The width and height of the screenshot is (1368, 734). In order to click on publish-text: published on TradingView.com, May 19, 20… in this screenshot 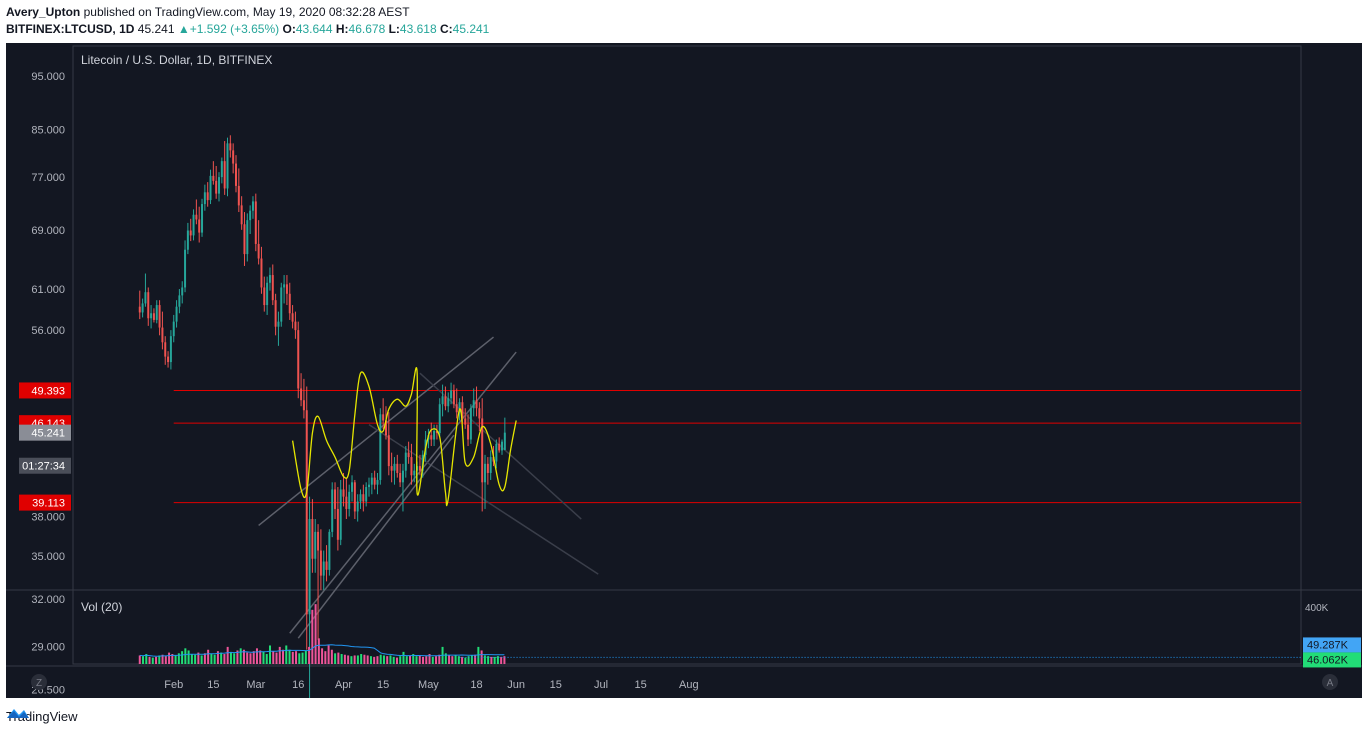, I will do `click(246, 12)`.